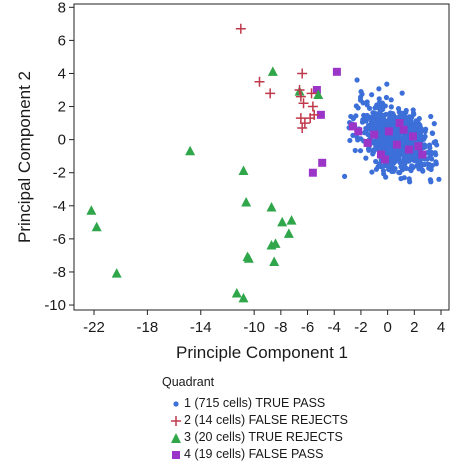  I want to click on square-marker-icon, so click(176, 455).